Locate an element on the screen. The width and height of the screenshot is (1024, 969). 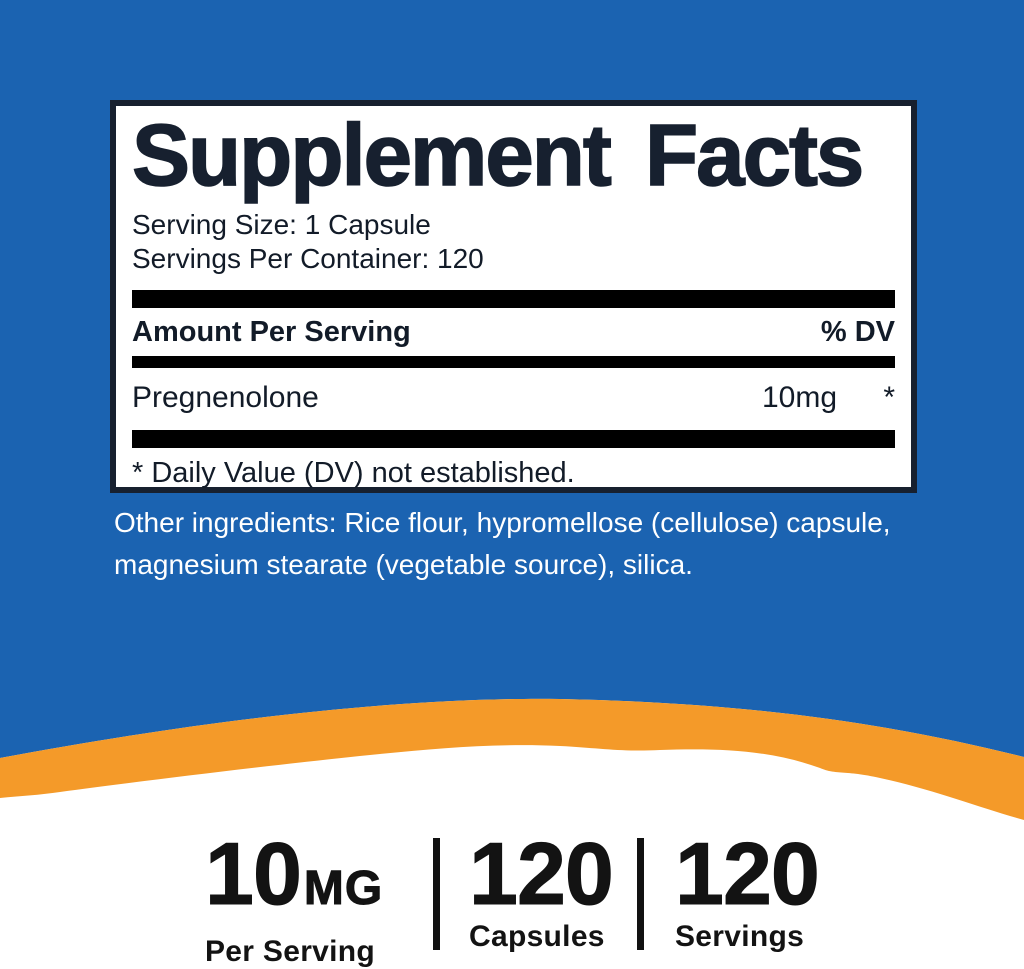
percent-dv-header: % DV is located at coordinates (857, 332).